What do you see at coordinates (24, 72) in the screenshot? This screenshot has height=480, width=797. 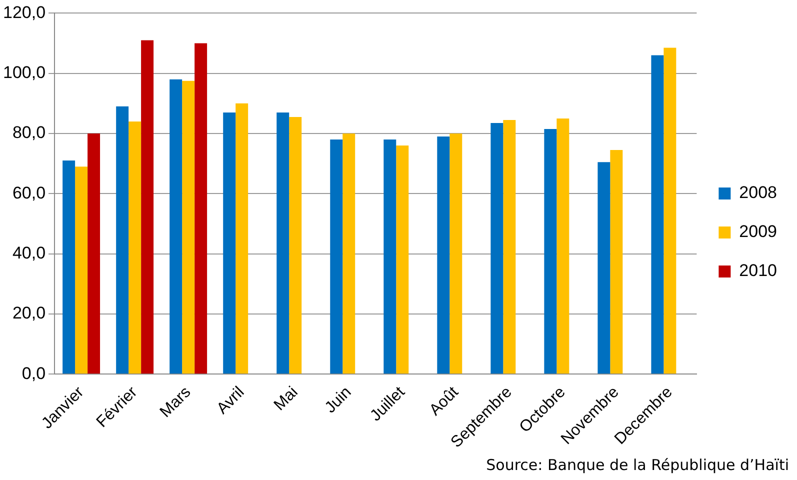 I see `y-tick-label: 100,0` at bounding box center [24, 72].